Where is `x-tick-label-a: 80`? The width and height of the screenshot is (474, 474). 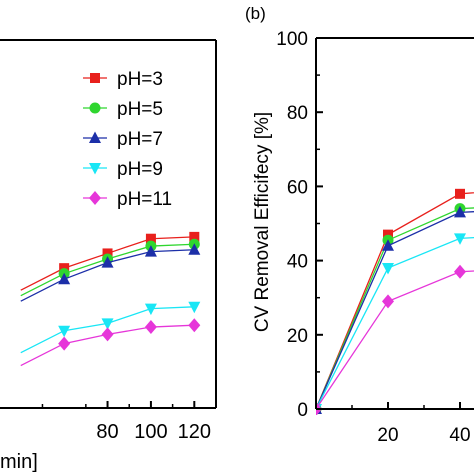
x-tick-label-a: 80 is located at coordinates (107, 432).